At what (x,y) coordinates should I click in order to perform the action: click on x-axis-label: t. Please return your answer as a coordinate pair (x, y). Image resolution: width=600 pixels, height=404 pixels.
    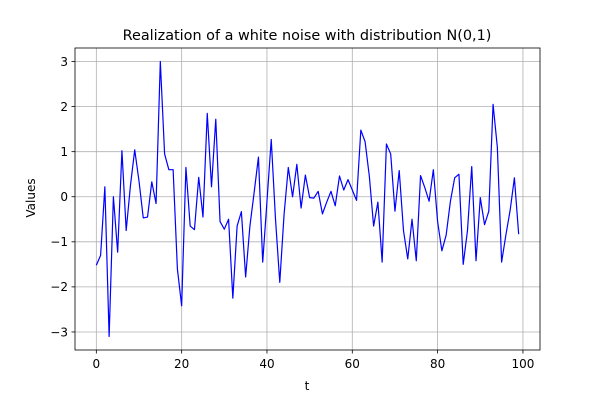
    Looking at the image, I should click on (307, 386).